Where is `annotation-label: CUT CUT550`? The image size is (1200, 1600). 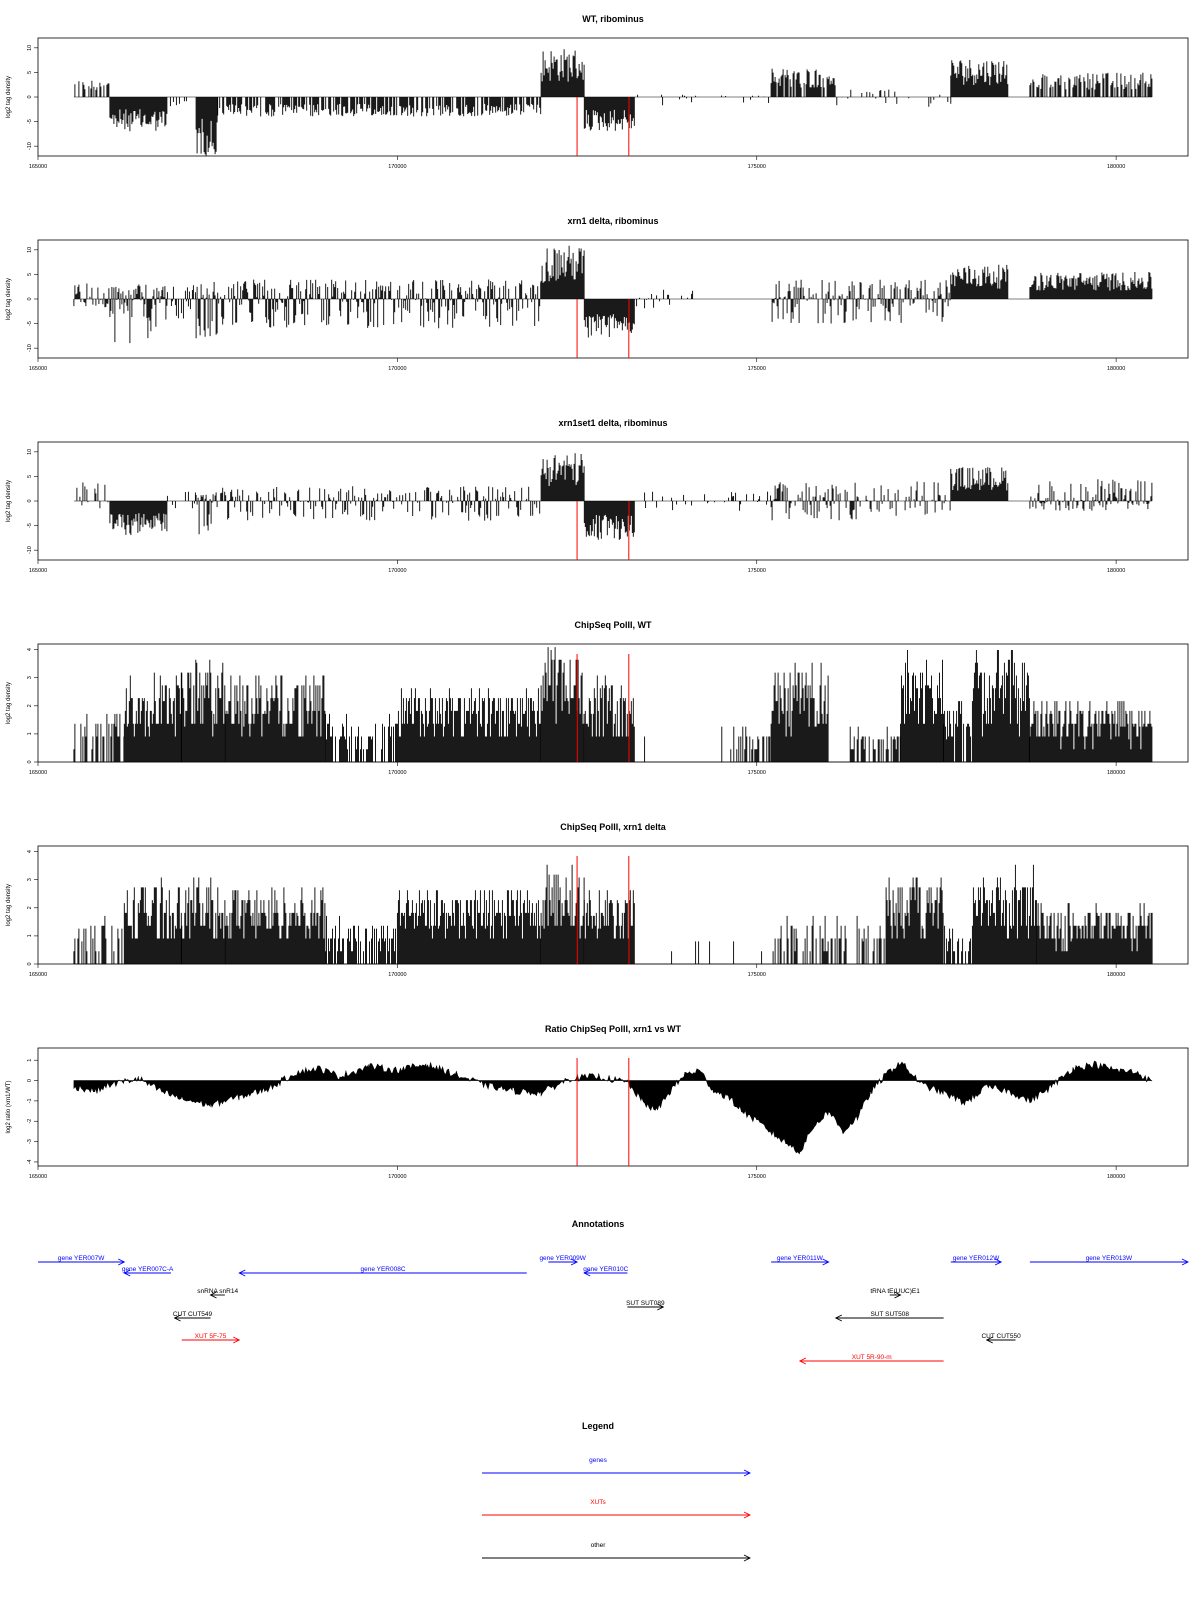 annotation-label: CUT CUT550 is located at coordinates (1001, 1336).